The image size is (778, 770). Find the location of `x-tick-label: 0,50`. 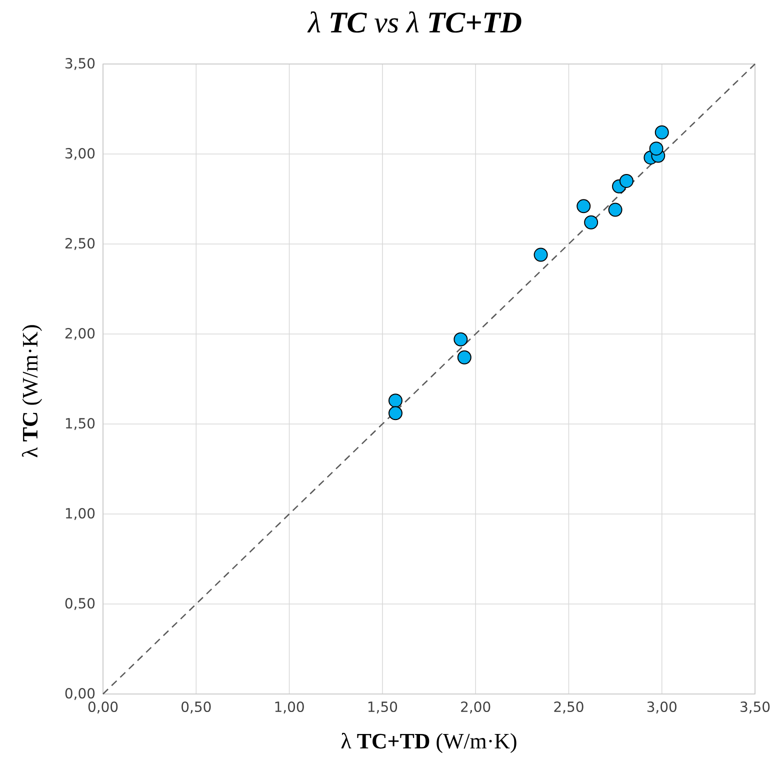

x-tick-label: 0,50 is located at coordinates (196, 707).